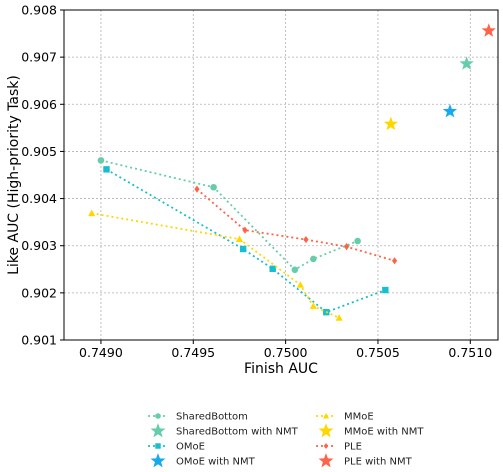 The width and height of the screenshot is (503, 472). What do you see at coordinates (39, 151) in the screenshot?
I see `y-tick-label: 0.905` at bounding box center [39, 151].